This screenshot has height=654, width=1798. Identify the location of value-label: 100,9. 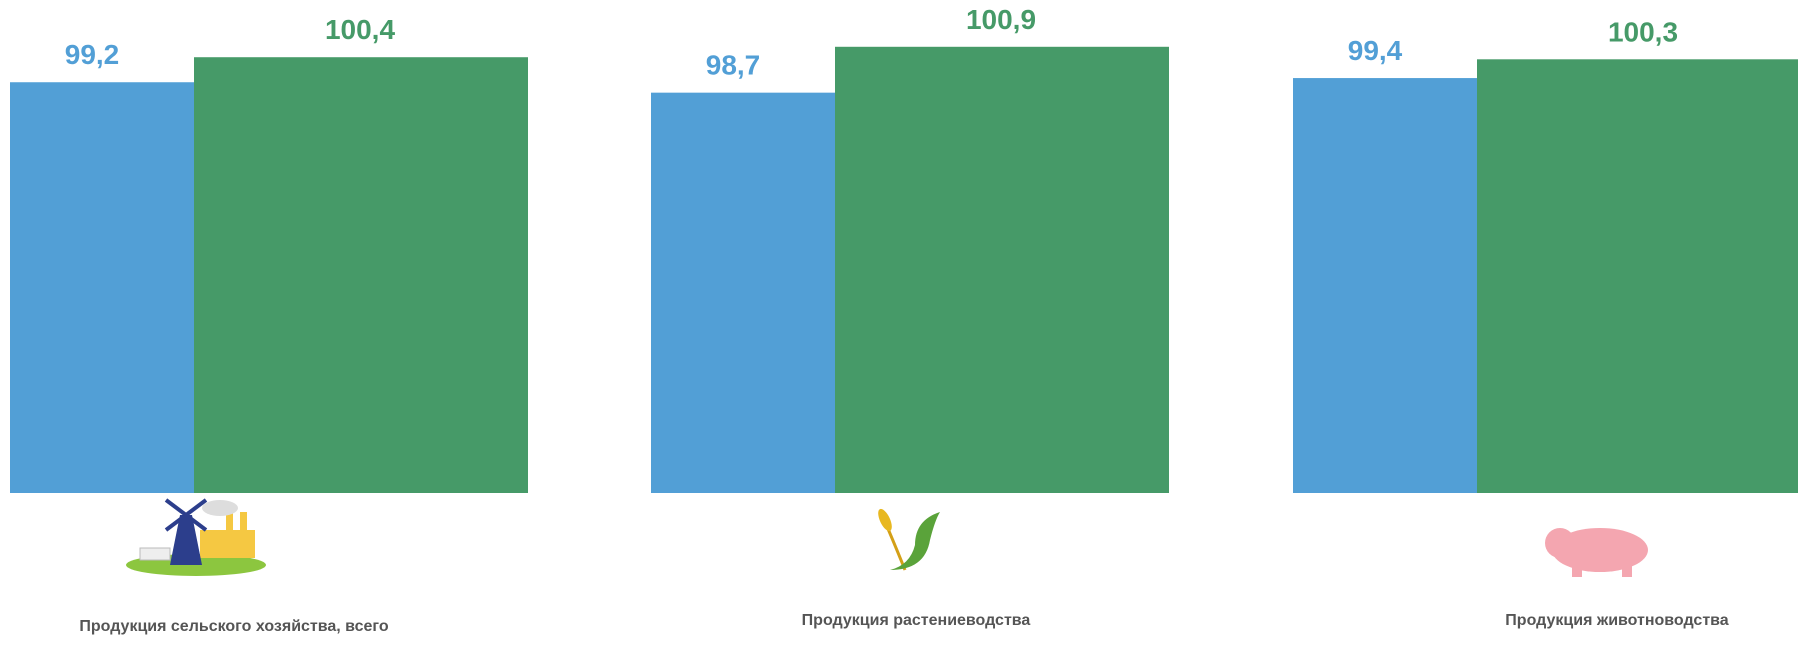
(1001, 19).